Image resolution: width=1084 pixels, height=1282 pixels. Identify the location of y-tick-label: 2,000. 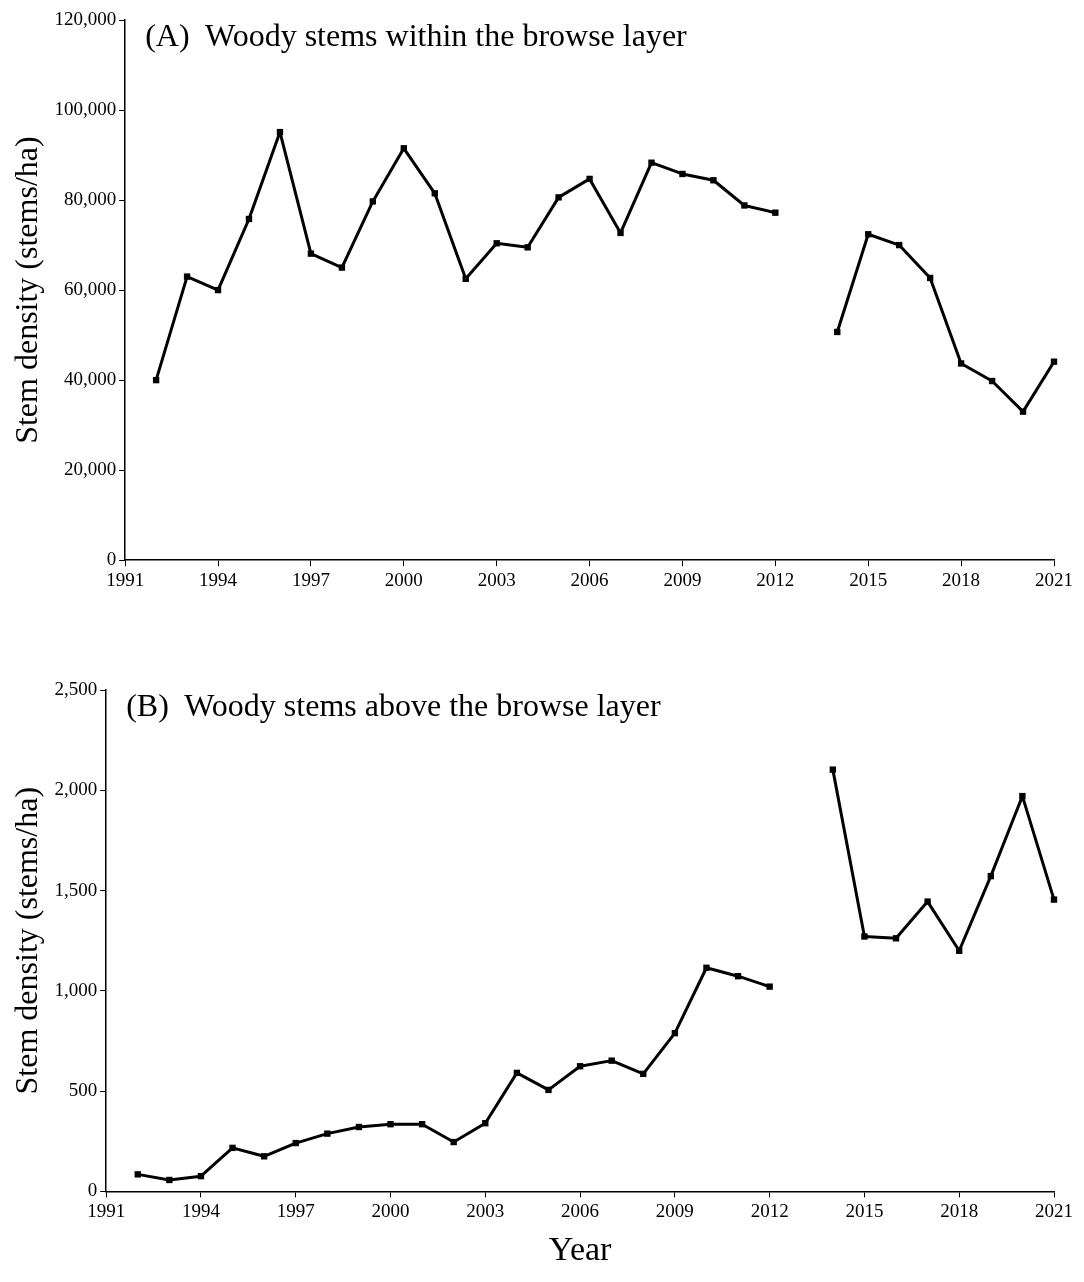
(76, 789).